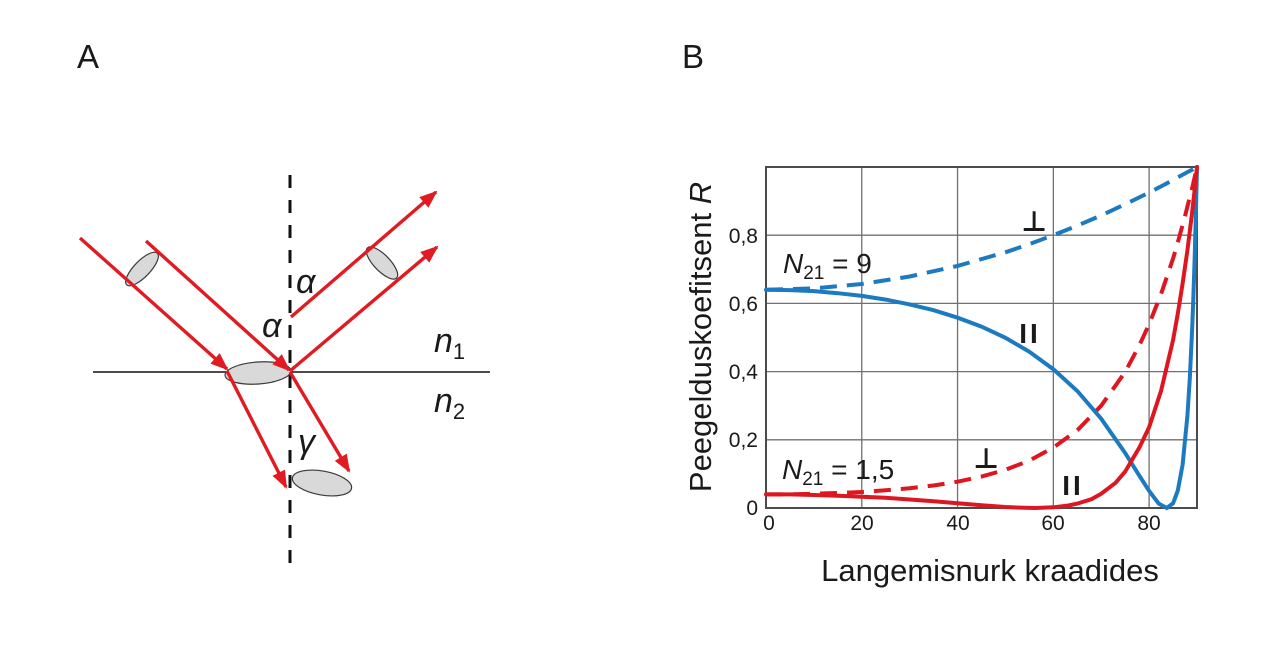 This screenshot has width=1280, height=645. What do you see at coordinates (306, 282) in the screenshot?
I see `angle-alpha-reflection-label: α` at bounding box center [306, 282].